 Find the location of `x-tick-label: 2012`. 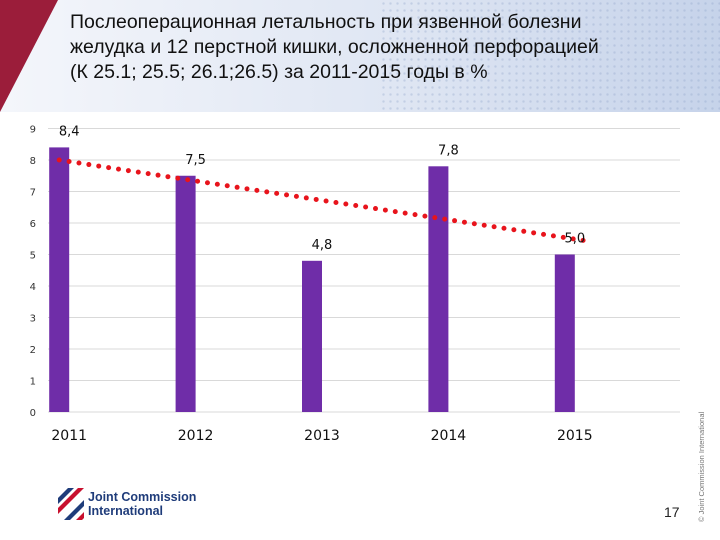

x-tick-label: 2012 is located at coordinates (196, 436).